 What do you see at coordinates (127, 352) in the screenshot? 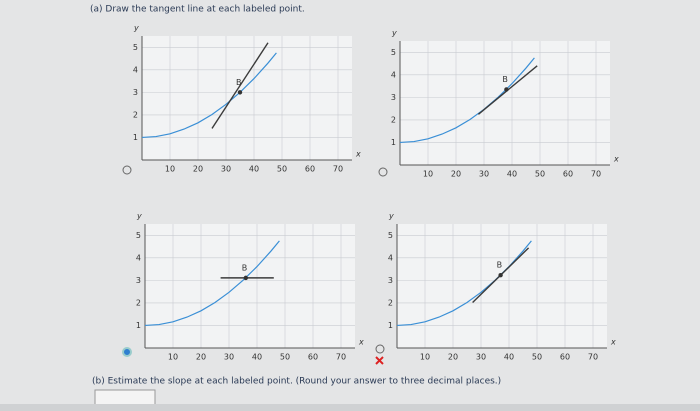
I see `radio-selected` at bounding box center [127, 352].